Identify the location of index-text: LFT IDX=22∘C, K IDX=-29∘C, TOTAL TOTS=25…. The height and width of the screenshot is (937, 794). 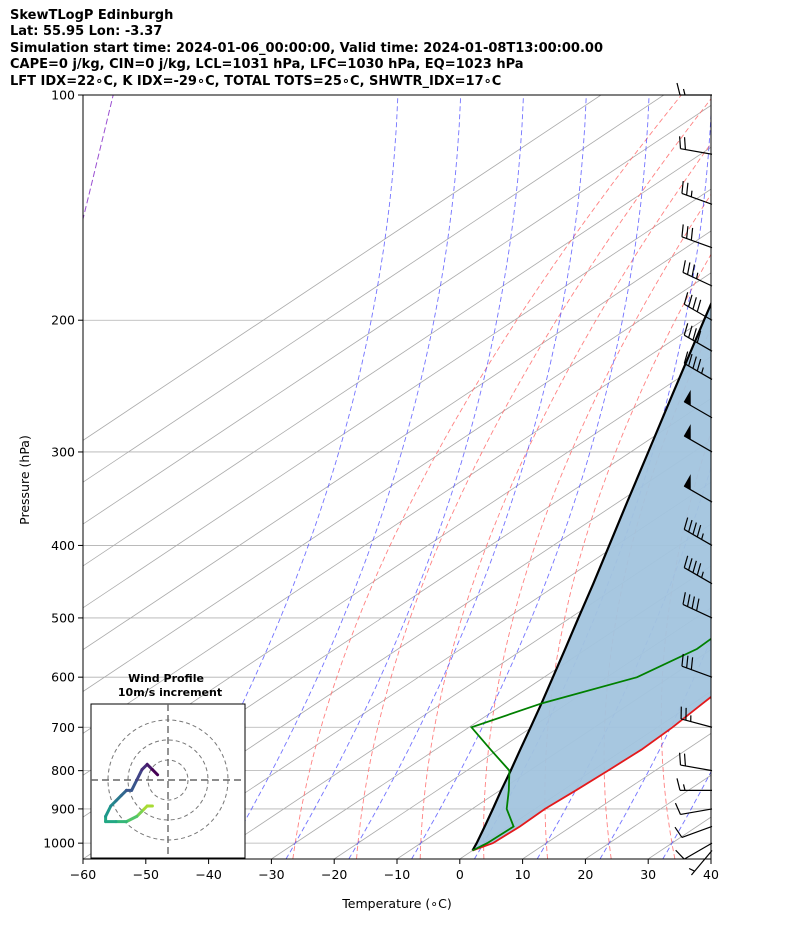
(256, 81).